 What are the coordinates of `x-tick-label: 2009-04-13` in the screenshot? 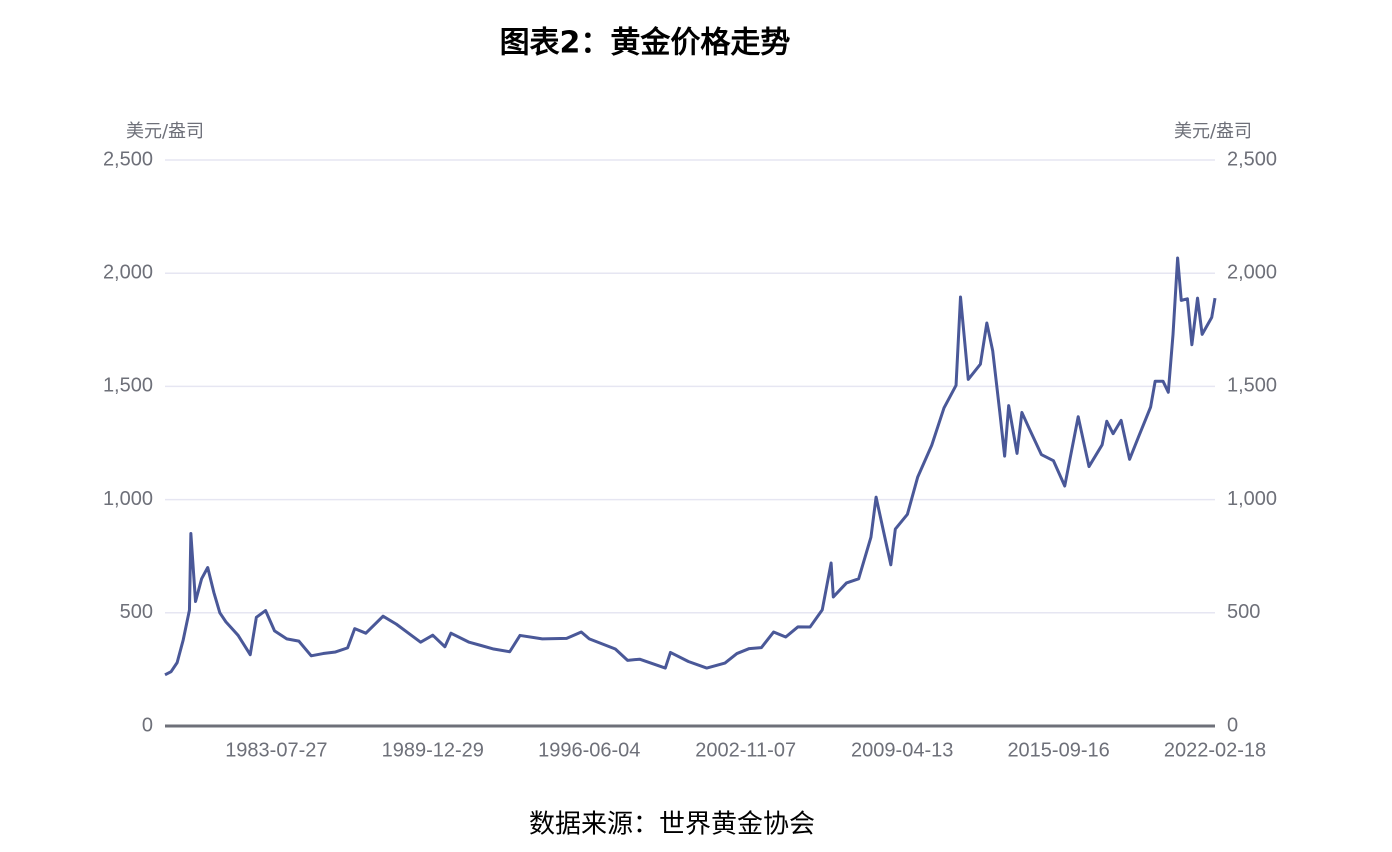 It's located at (902, 750).